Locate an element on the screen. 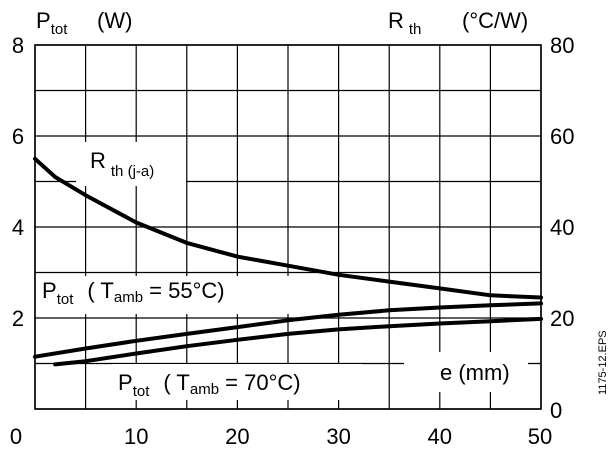 This screenshot has height=453, width=615. rth-label-background is located at coordinates (131, 164).